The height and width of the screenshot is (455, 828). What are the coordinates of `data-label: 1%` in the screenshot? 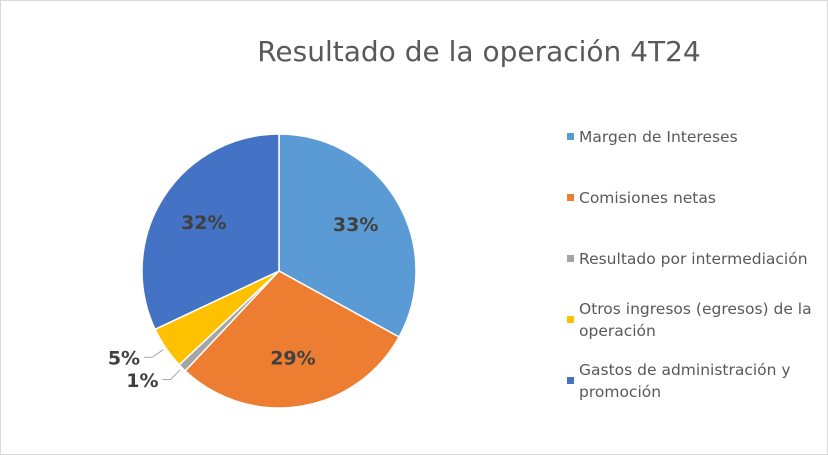 It's located at (142, 381).